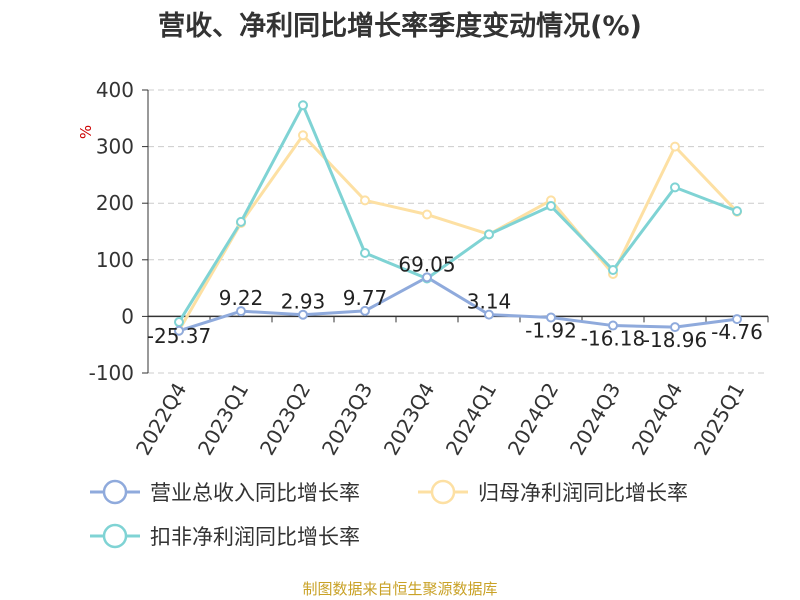 The height and width of the screenshot is (600, 800). Describe the element at coordinates (533, 419) in the screenshot. I see `x-tick-label: 2024Q2` at that location.